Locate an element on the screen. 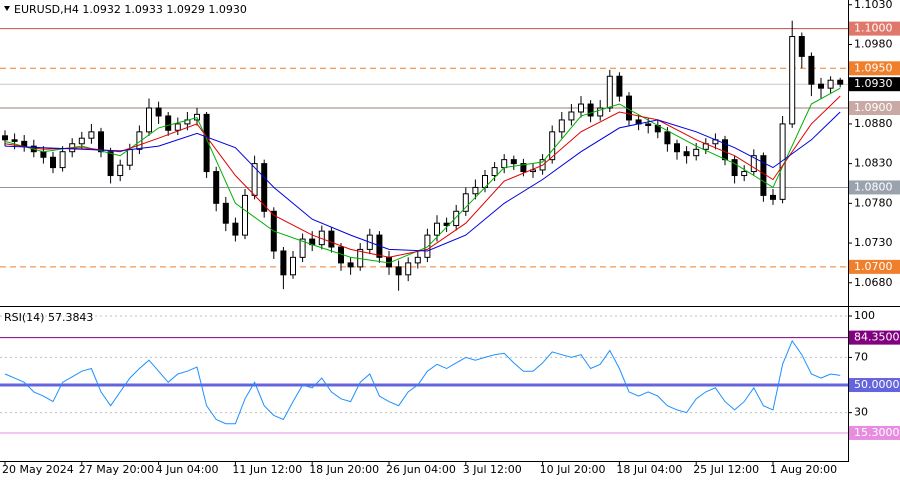 Image resolution: width=900 pixels, height=480 pixels. y-tick-label: 1.0780 is located at coordinates (873, 202).